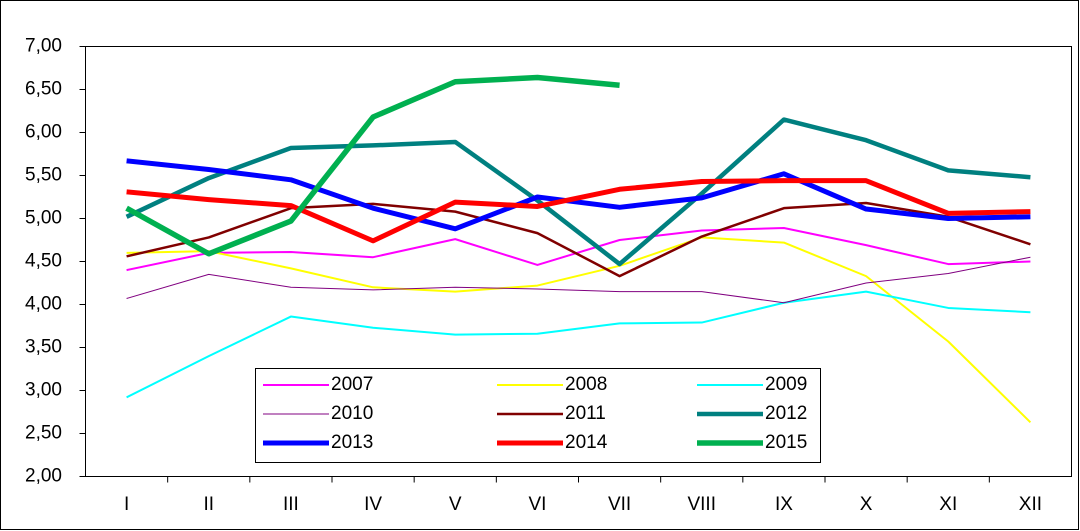  Describe the element at coordinates (291, 504) in the screenshot. I see `x-tick-label: III` at that location.